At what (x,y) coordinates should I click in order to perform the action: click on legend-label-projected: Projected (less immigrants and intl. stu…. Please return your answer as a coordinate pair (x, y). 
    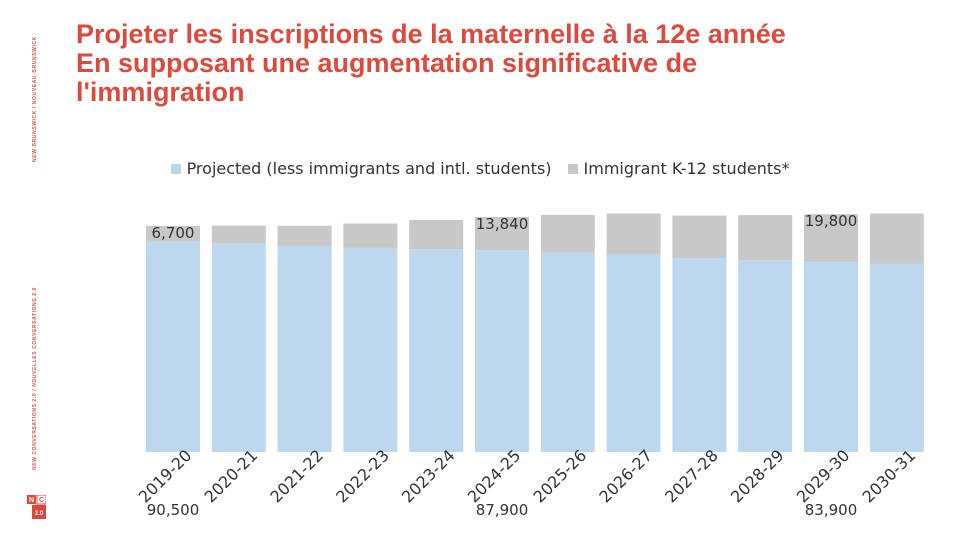
    Looking at the image, I should click on (369, 168).